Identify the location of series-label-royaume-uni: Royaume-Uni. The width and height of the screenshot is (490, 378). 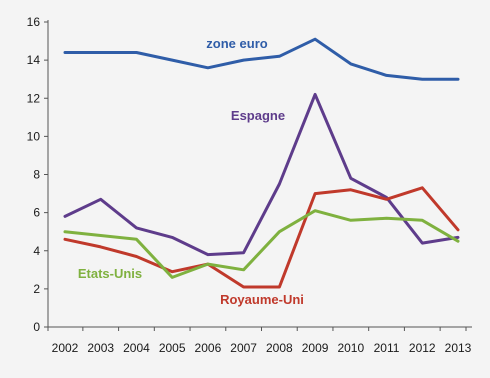
(262, 299).